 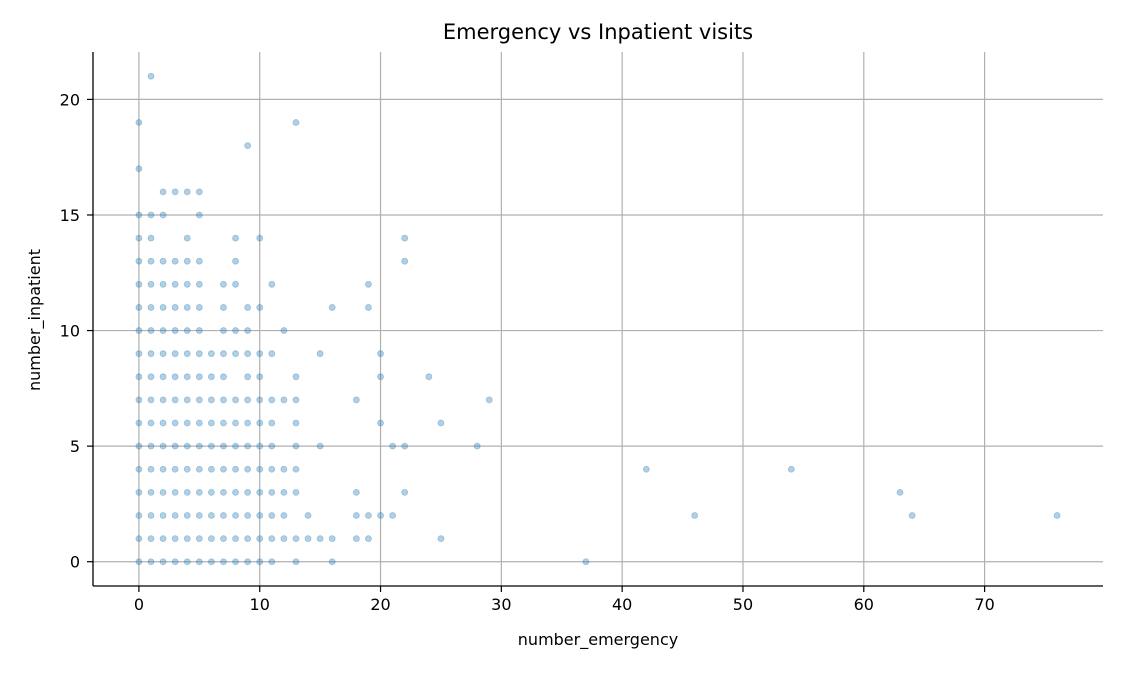 What do you see at coordinates (75, 446) in the screenshot?
I see `y-tick-label: 5` at bounding box center [75, 446].